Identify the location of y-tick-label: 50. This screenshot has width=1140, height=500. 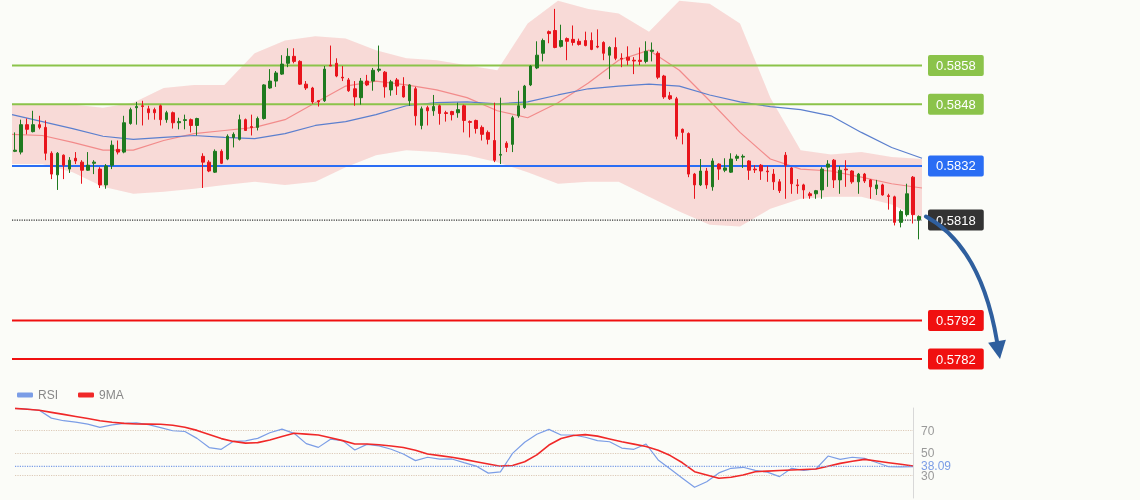
(928, 453).